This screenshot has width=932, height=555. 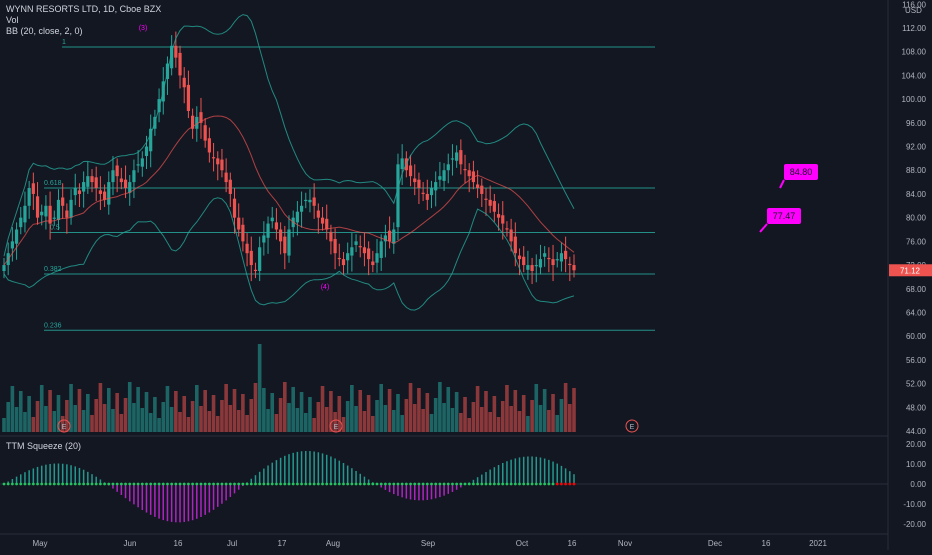 What do you see at coordinates (282, 543) in the screenshot?
I see `time-tick-label: 17` at bounding box center [282, 543].